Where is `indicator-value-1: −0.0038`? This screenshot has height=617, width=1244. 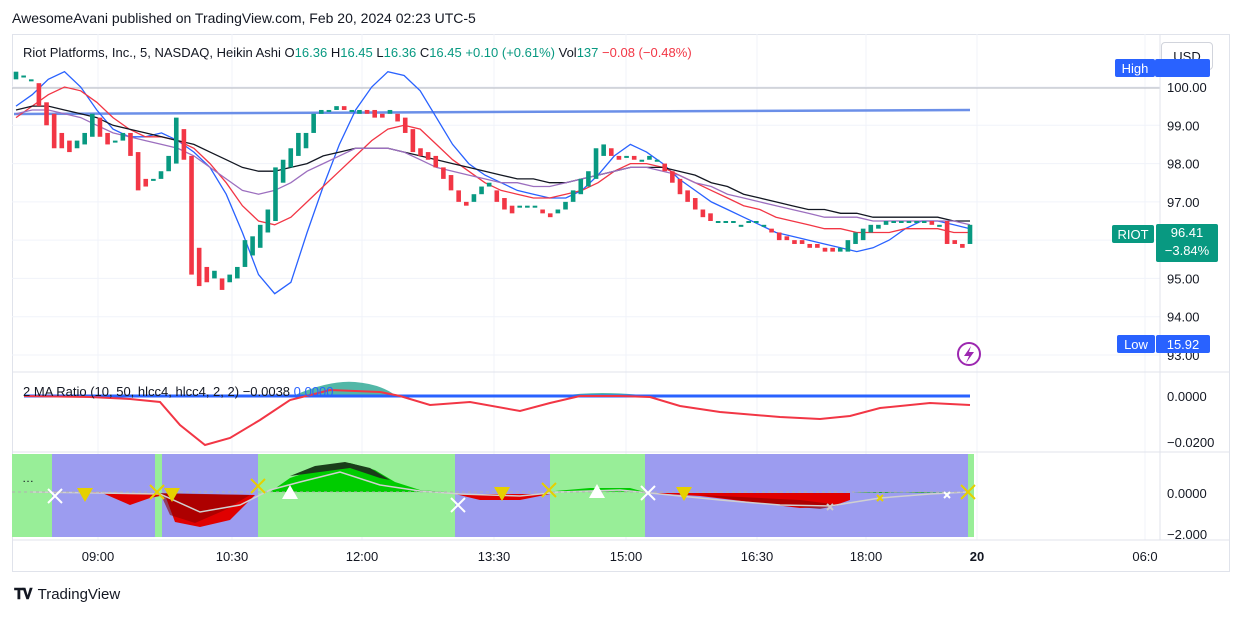 indicator-value-1: −0.0038 is located at coordinates (266, 391).